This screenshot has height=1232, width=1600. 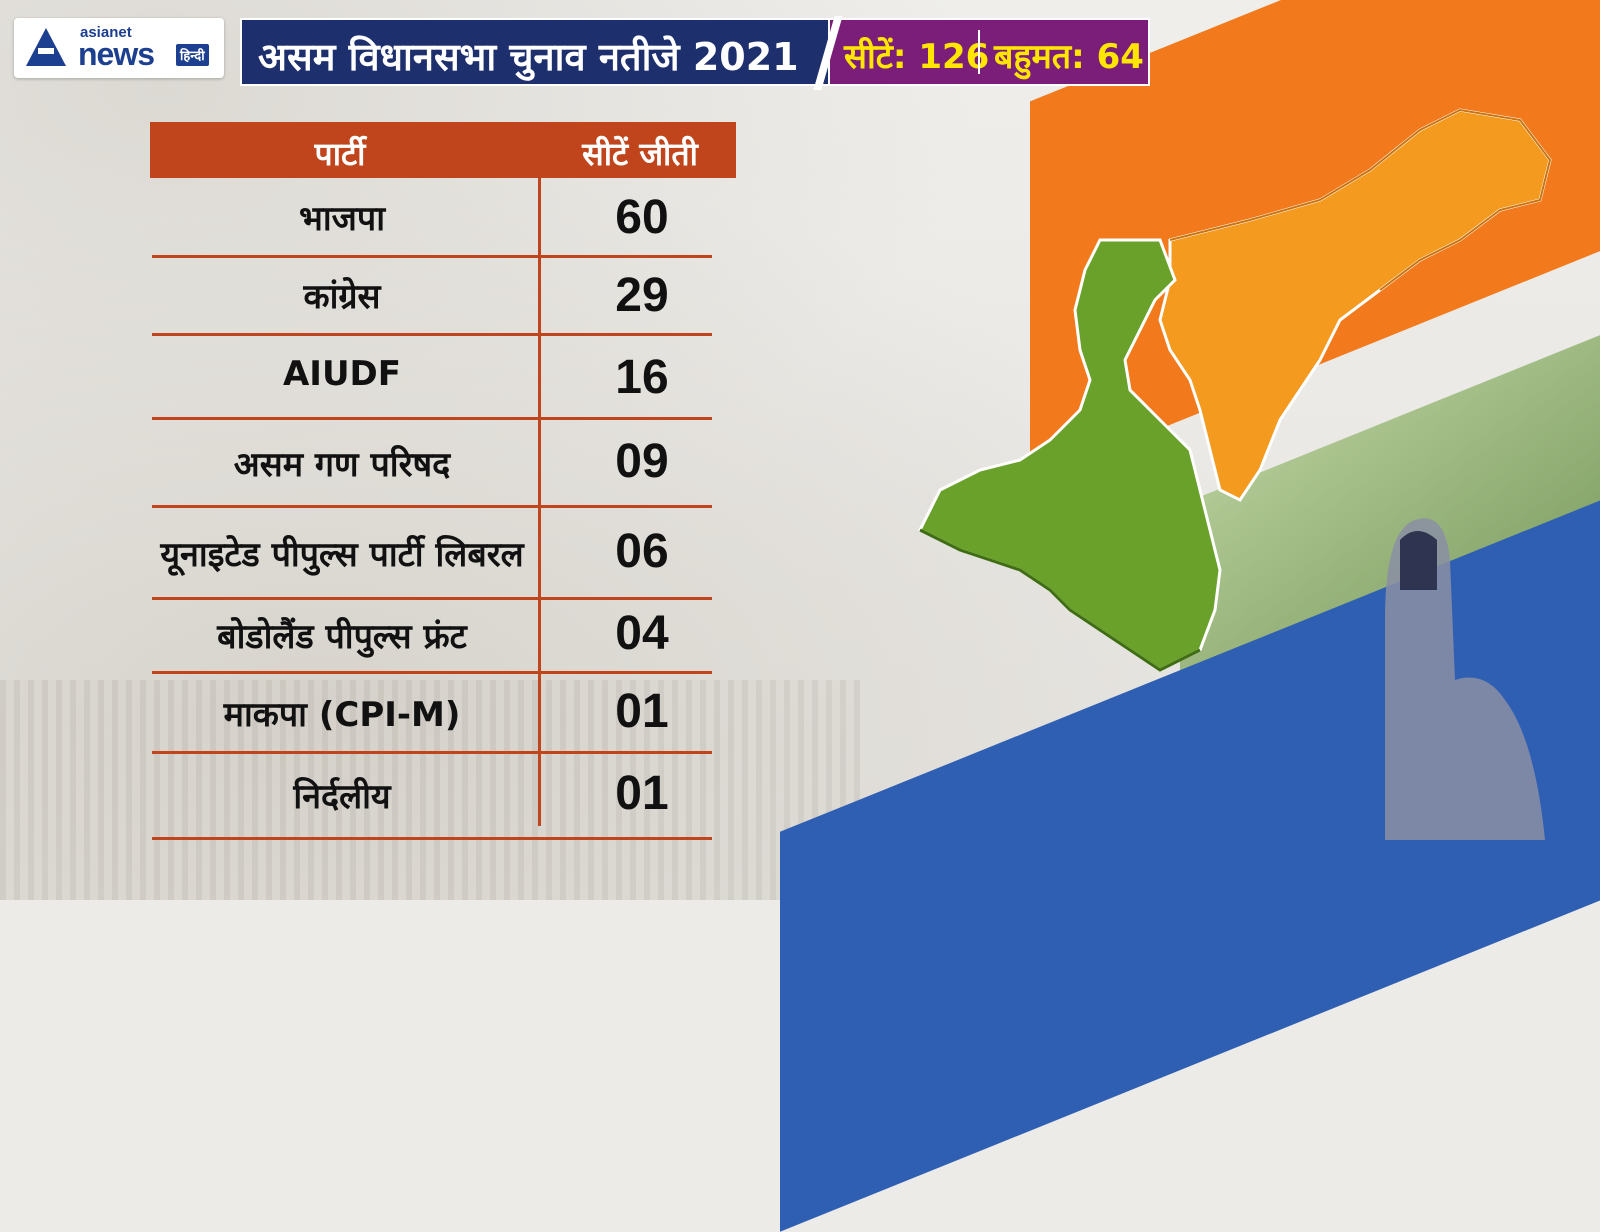 I want to click on table-row: AIUDF 16, so click(x=432, y=378).